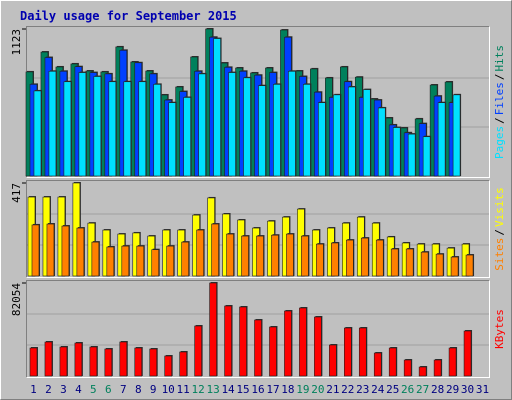 This screenshot has width=512, height=400. Describe the element at coordinates (407, 389) in the screenshot. I see `x-tick-label: 26` at that location.